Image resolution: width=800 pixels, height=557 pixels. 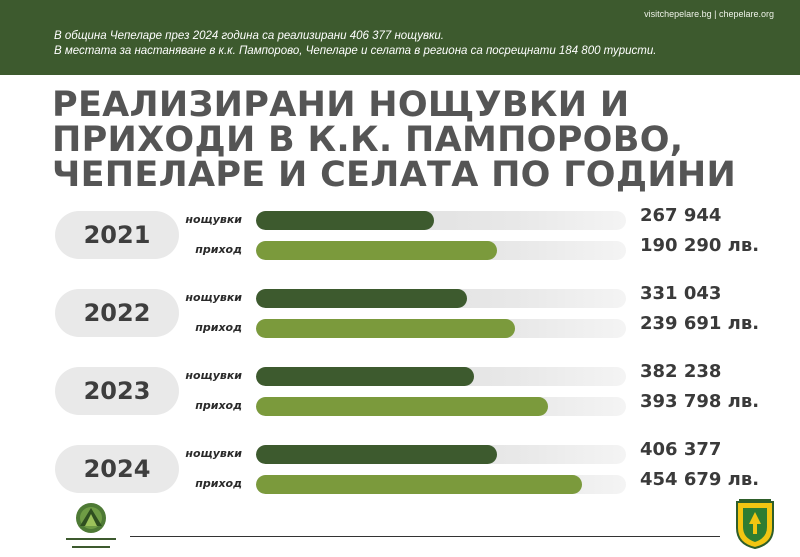 I want to click on data-label-nights-2021: 267 944, so click(x=681, y=215).